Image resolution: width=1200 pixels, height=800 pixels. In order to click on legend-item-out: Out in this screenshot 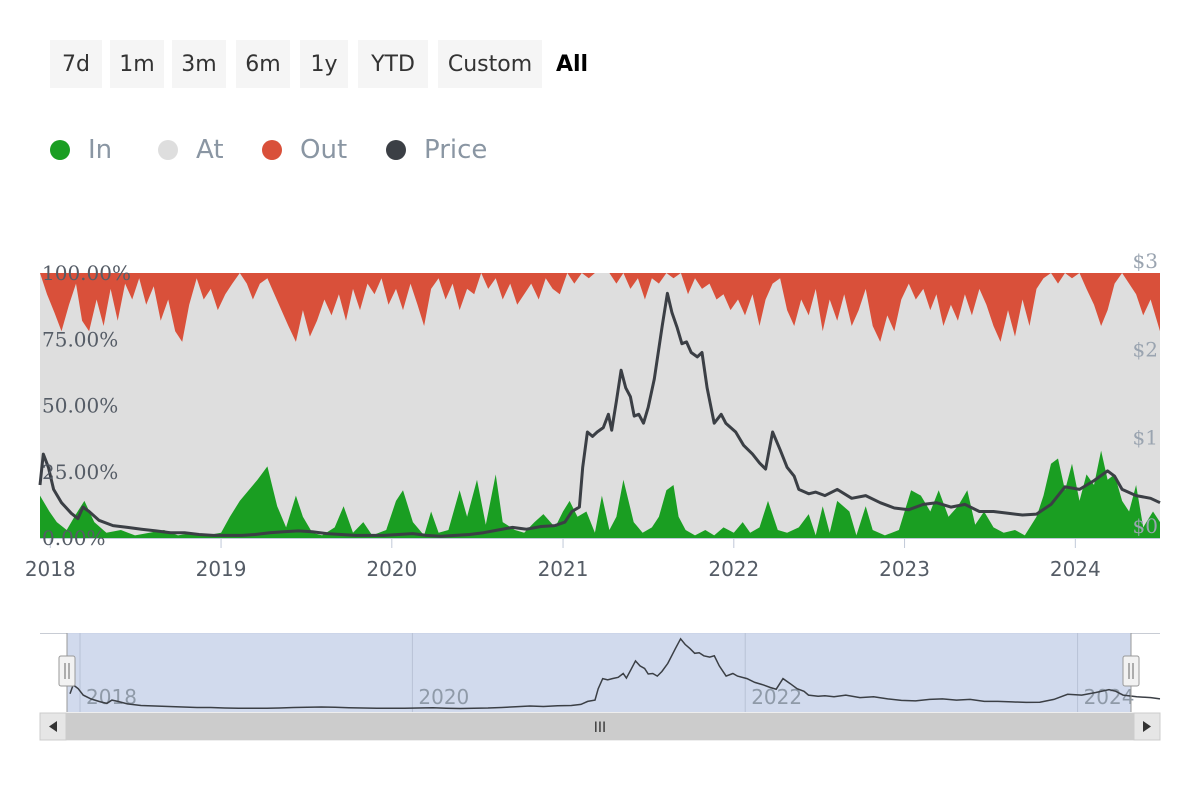, I will do `click(304, 150)`.